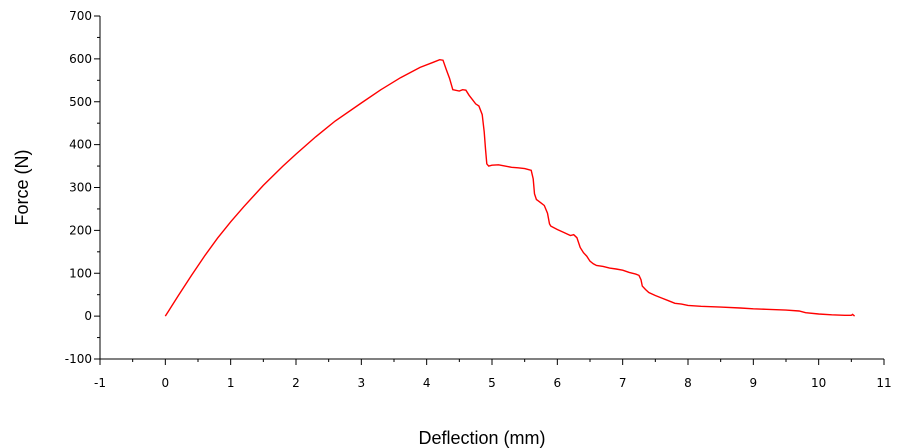 The height and width of the screenshot is (448, 900). Describe the element at coordinates (427, 383) in the screenshot. I see `x-tick-label: 4` at that location.